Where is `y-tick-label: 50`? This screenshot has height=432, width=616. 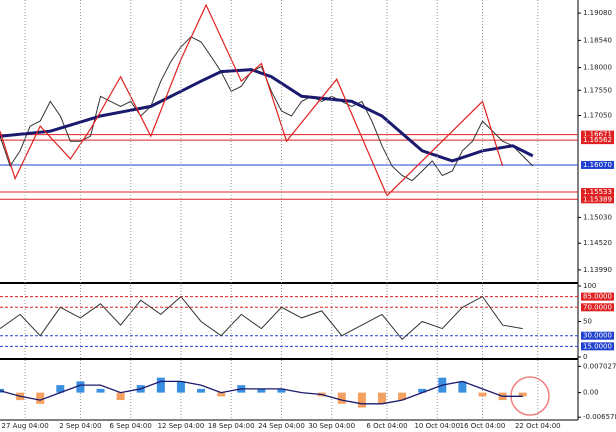
y-tick-label: 50 is located at coordinates (587, 322).